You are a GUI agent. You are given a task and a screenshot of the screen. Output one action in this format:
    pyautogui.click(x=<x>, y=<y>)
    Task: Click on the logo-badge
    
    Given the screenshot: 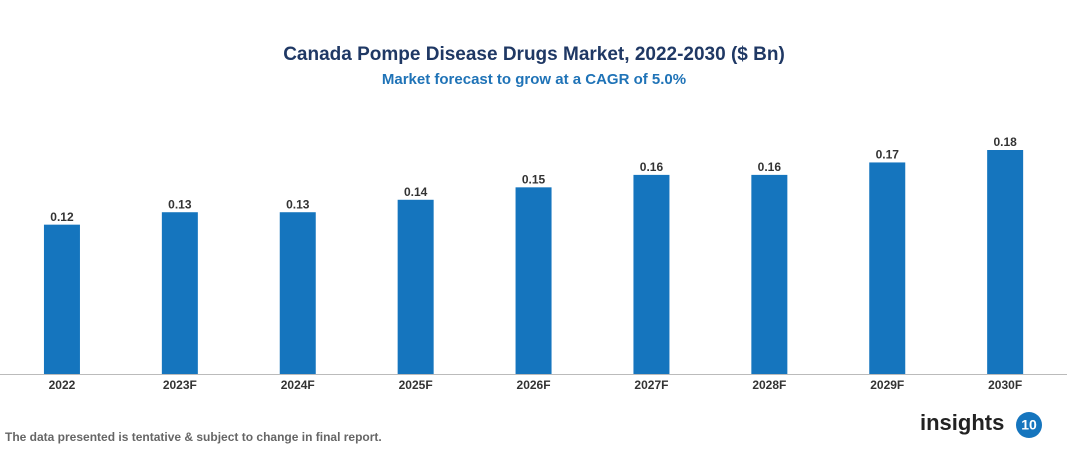 What is the action you would take?
    pyautogui.click(x=1029, y=425)
    